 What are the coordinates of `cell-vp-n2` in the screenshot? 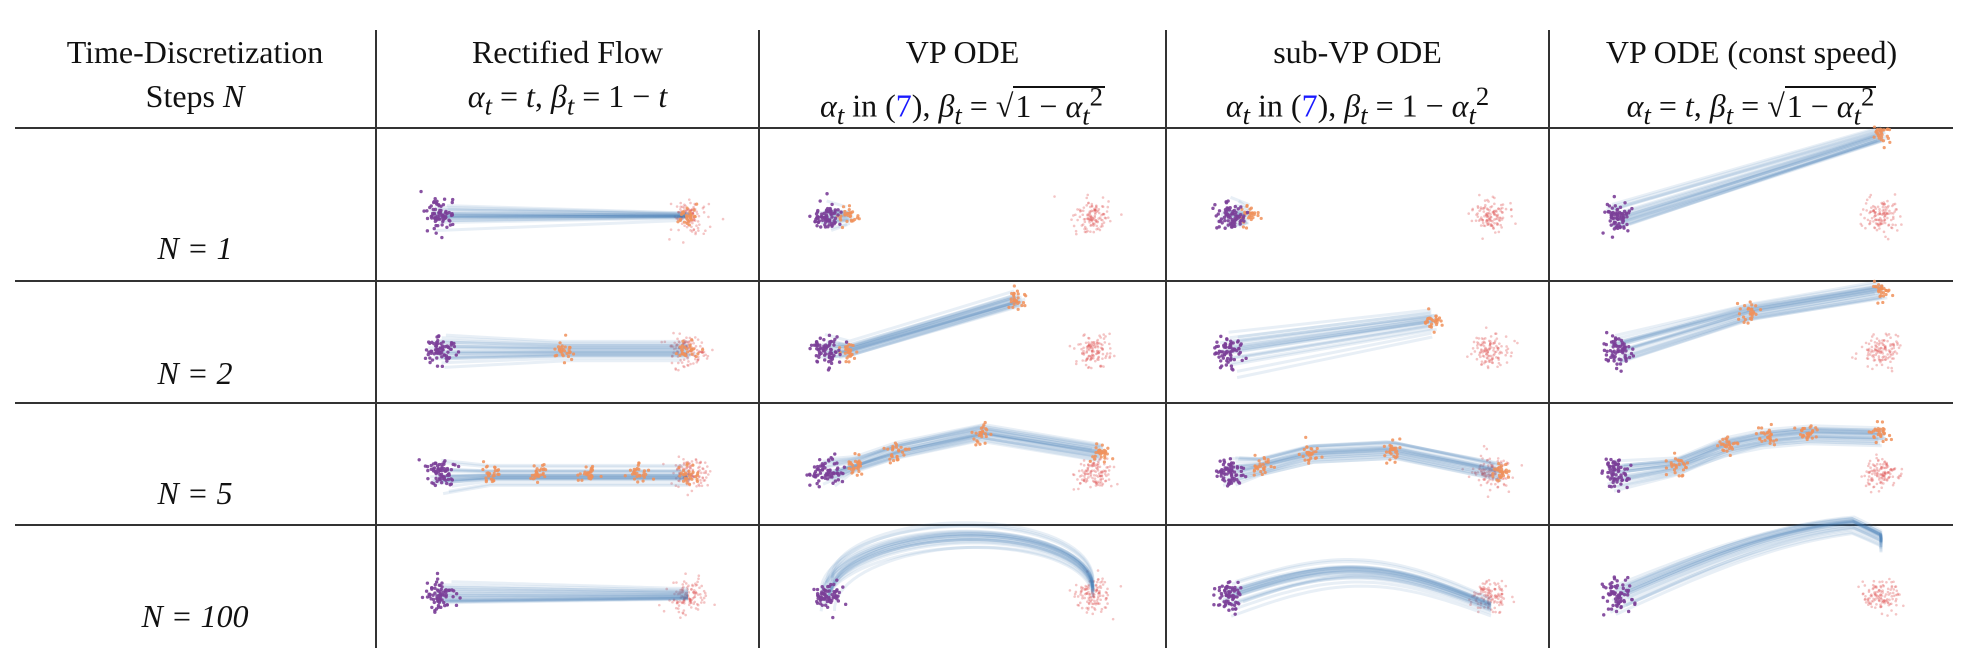 It's located at (962, 328).